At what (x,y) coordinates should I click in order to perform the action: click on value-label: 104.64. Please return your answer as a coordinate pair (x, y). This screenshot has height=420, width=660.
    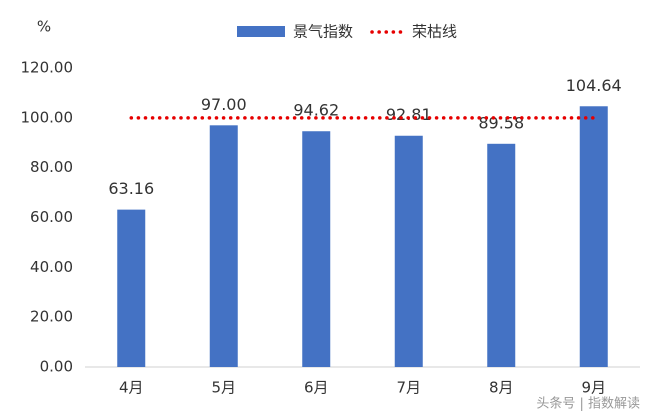
    Looking at the image, I should click on (594, 85).